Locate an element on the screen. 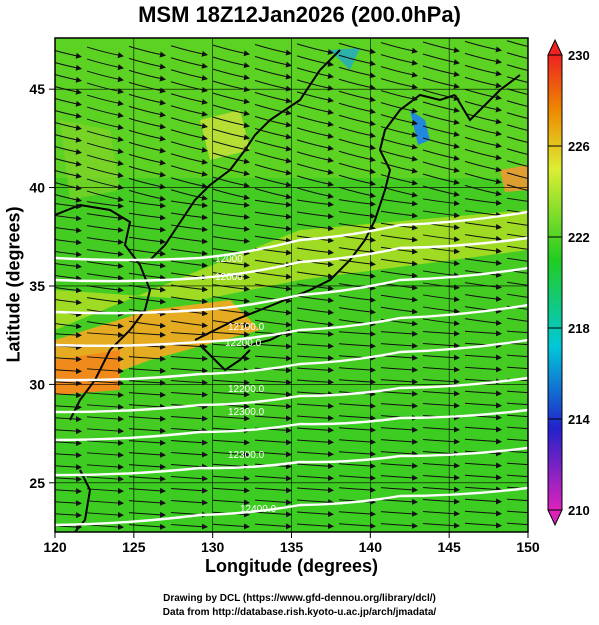  x-tick-label: 130 is located at coordinates (213, 547).